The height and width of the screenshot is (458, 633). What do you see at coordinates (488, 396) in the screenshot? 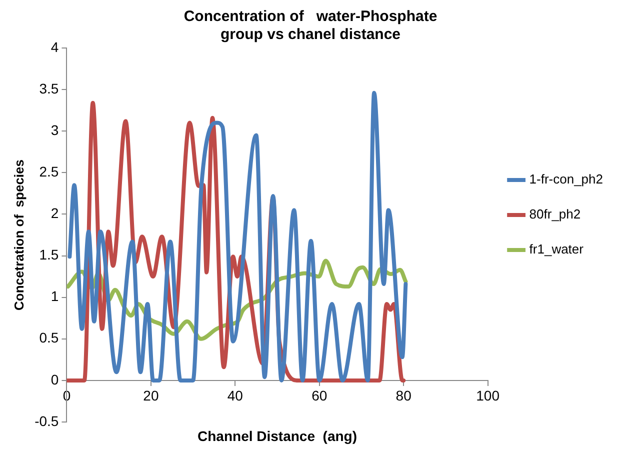
I see `x-tick-label: 100` at bounding box center [488, 396].